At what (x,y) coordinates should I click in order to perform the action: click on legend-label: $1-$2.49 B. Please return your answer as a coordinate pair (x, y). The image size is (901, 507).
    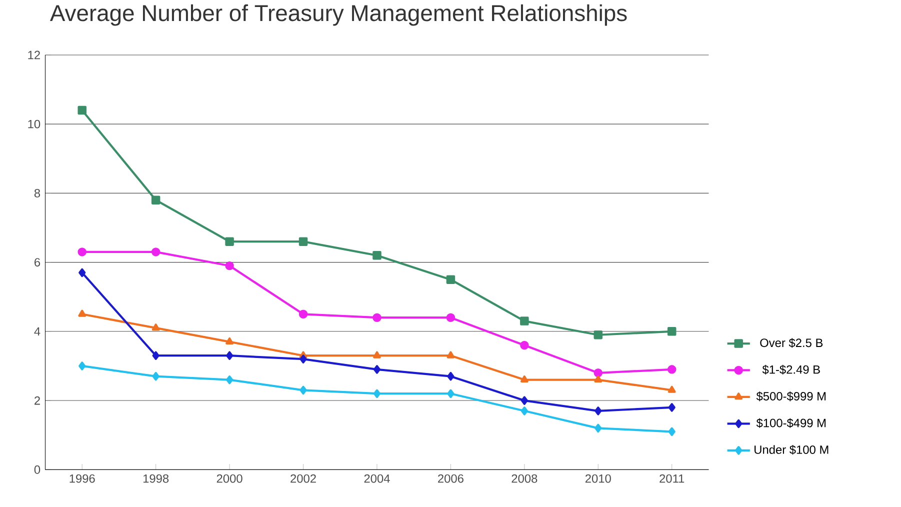
    Looking at the image, I should click on (791, 369).